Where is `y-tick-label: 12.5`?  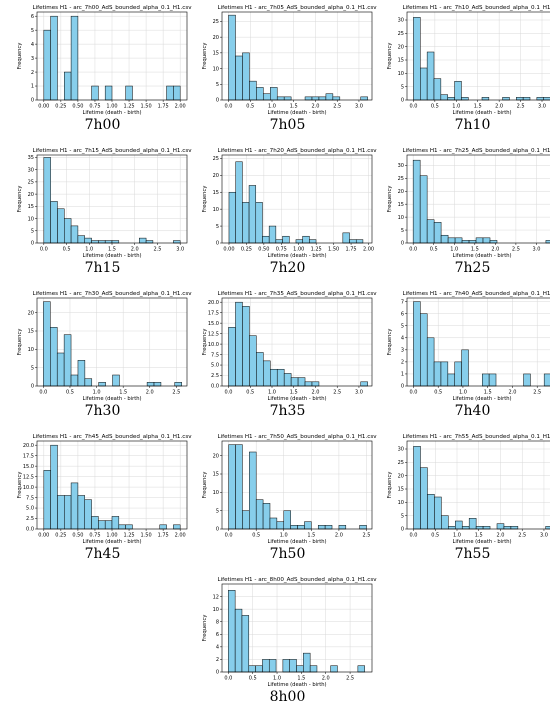 y-tick-label: 12.5 is located at coordinates (213, 334).